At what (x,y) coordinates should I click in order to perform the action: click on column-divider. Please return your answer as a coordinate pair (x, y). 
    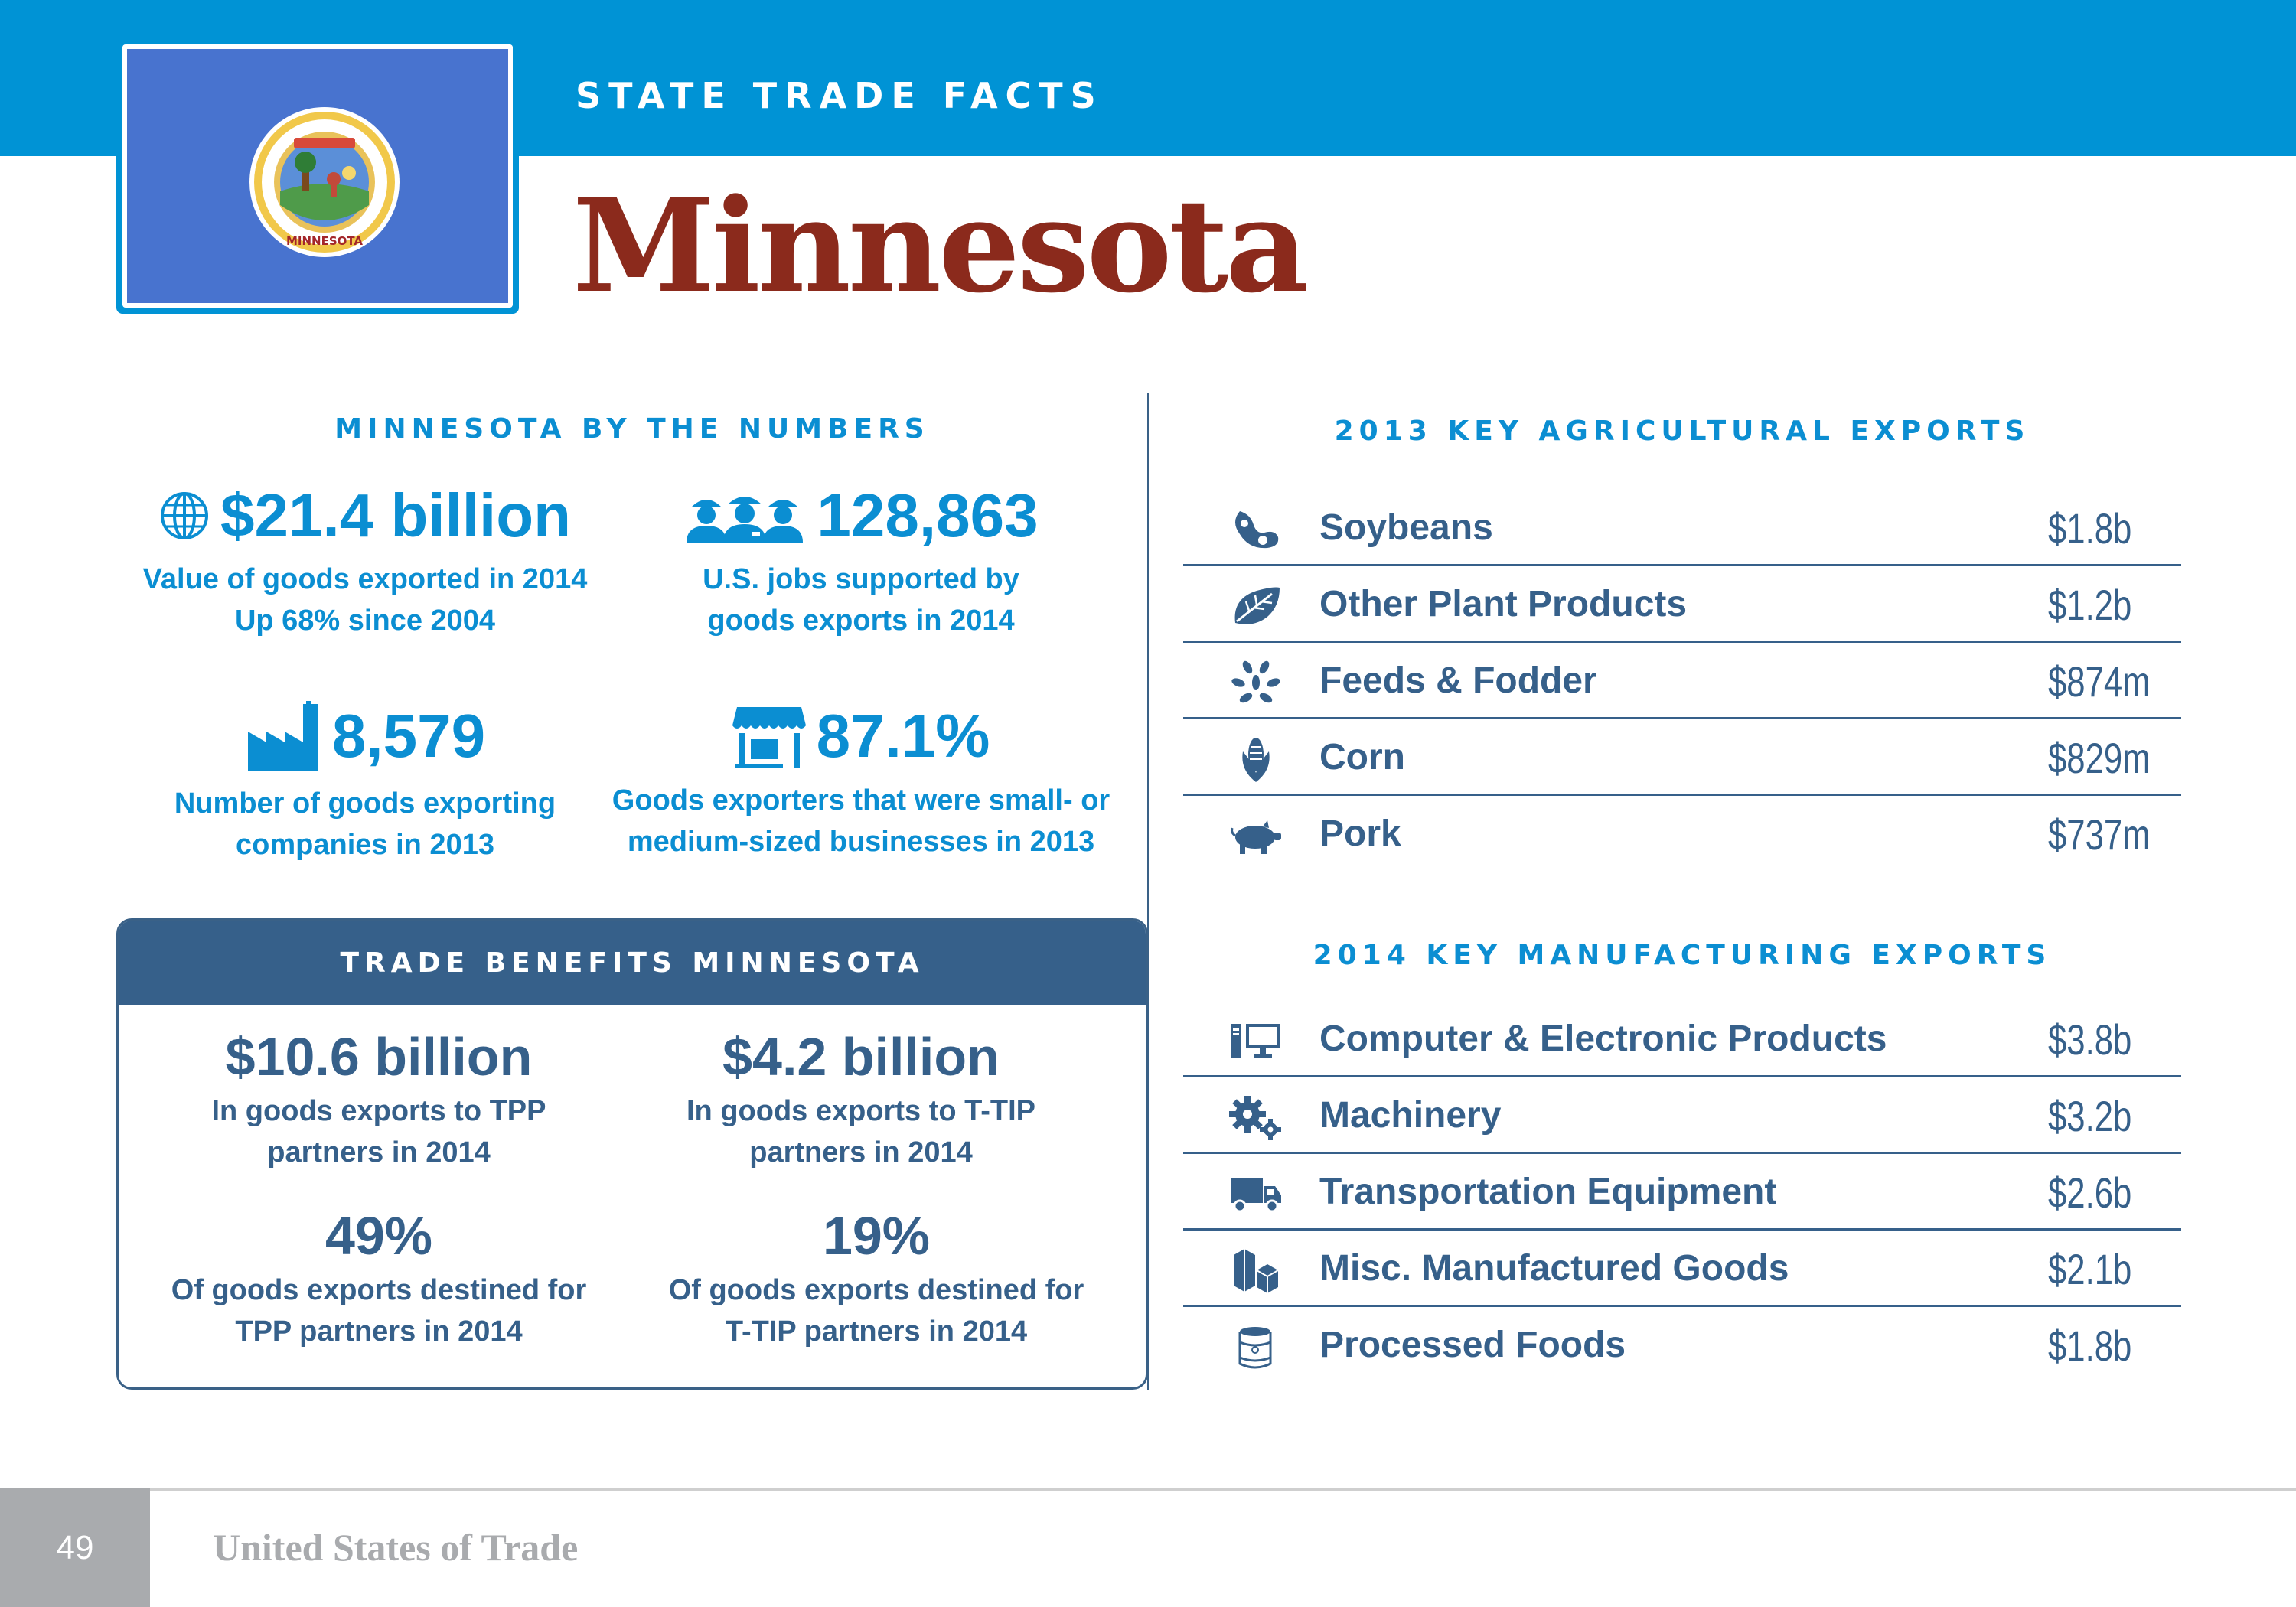
    Looking at the image, I should click on (1148, 891).